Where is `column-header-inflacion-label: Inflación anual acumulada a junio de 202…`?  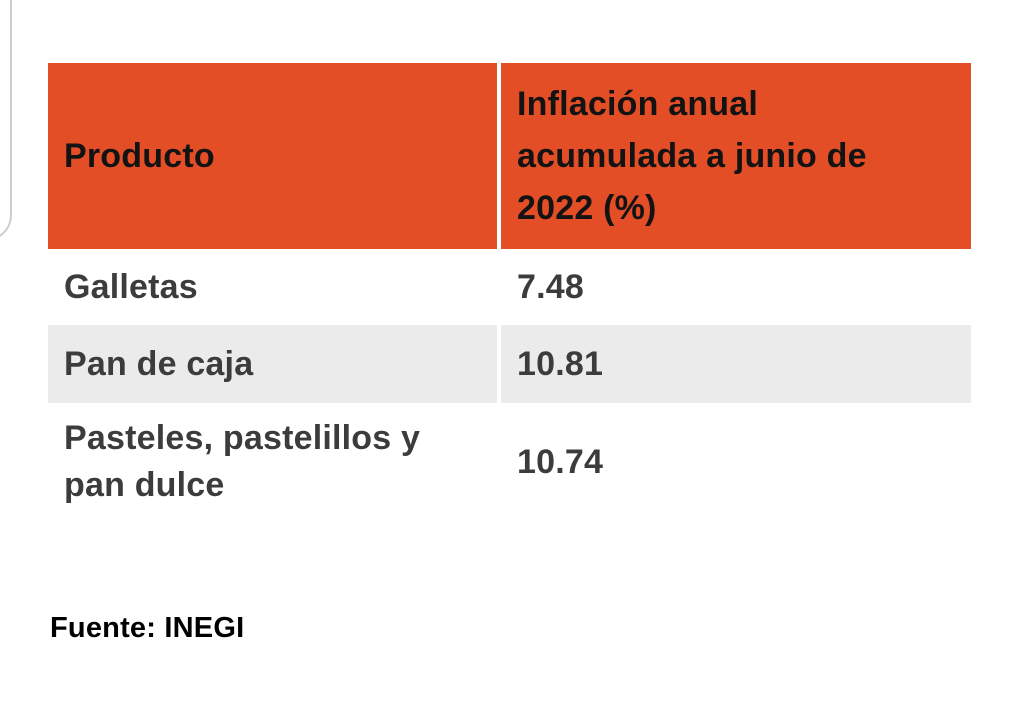 column-header-inflacion-label: Inflación anual acumulada a junio de 202… is located at coordinates (692, 156).